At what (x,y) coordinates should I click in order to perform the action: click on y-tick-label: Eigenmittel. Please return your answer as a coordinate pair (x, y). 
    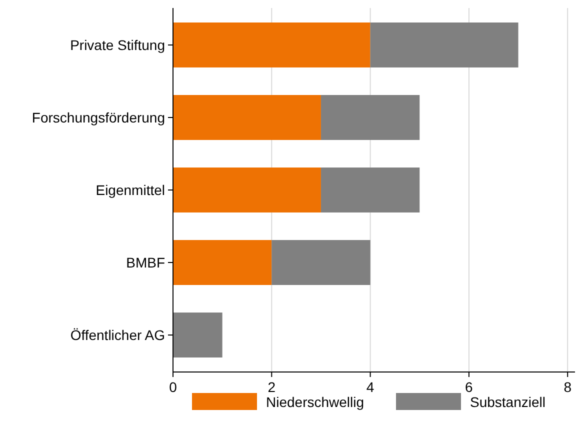
    Looking at the image, I should click on (130, 190).